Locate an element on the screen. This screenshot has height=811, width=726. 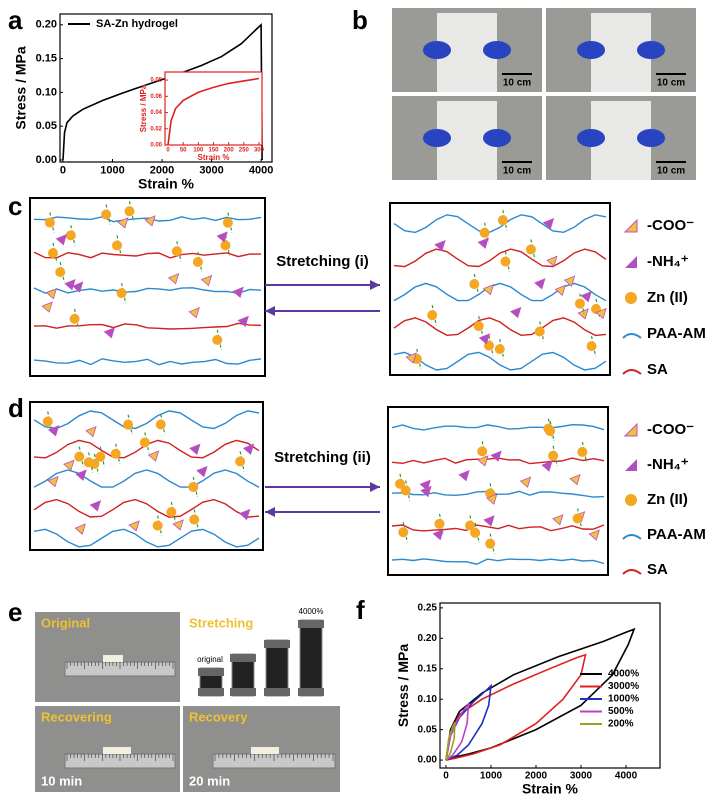
legend-label: 500% is located at coordinates (621, 711).